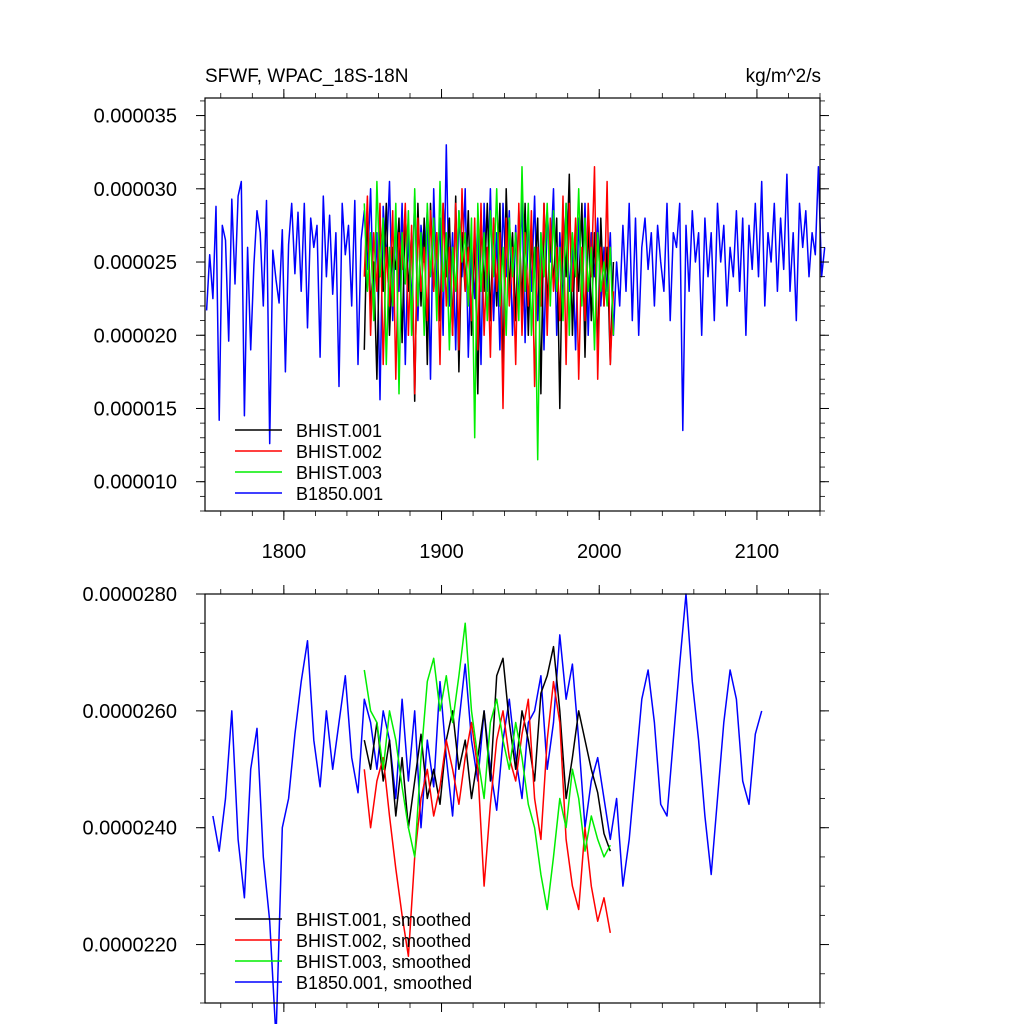  Describe the element at coordinates (441, 552) in the screenshot. I see `top-xtick-label: 1900` at that location.